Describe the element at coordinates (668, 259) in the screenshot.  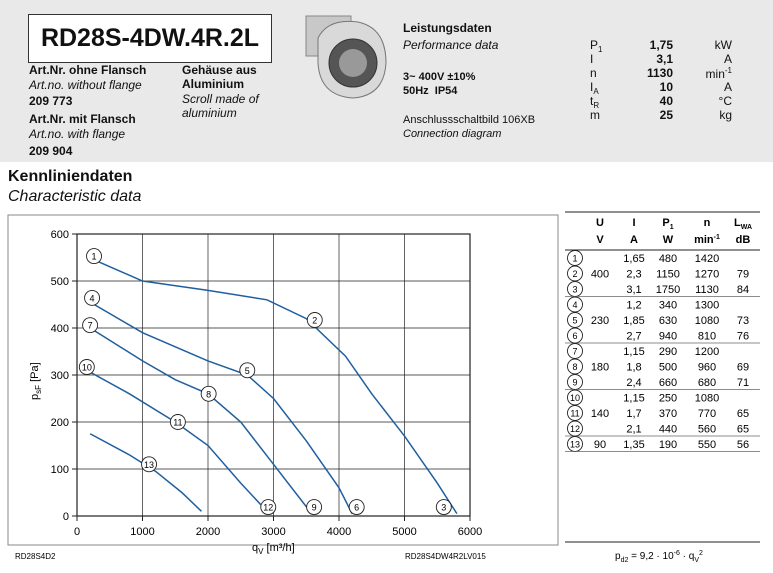
I see `table-cell: 480` at that location.